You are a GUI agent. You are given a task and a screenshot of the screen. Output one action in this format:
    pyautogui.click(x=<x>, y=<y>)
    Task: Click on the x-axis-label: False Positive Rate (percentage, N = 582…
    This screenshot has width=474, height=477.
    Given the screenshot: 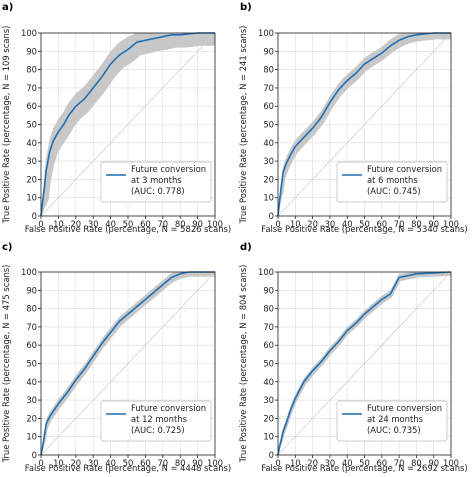 What is the action you would take?
    pyautogui.click(x=128, y=229)
    